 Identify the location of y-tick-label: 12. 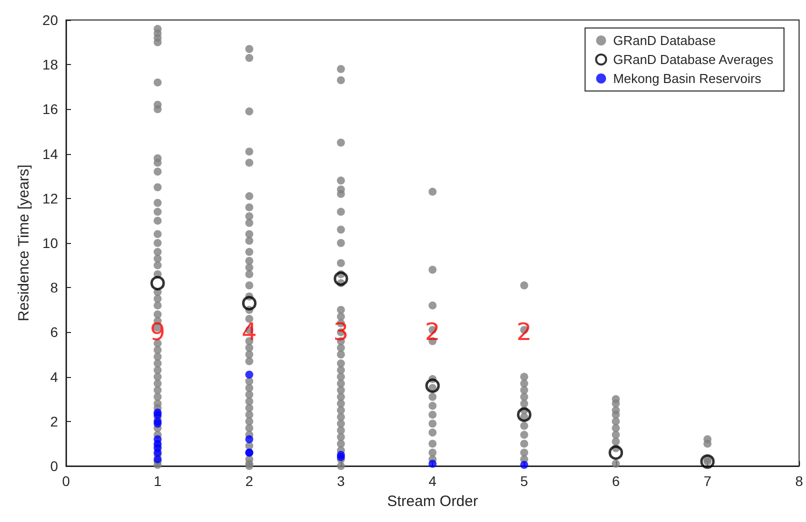
(50, 198).